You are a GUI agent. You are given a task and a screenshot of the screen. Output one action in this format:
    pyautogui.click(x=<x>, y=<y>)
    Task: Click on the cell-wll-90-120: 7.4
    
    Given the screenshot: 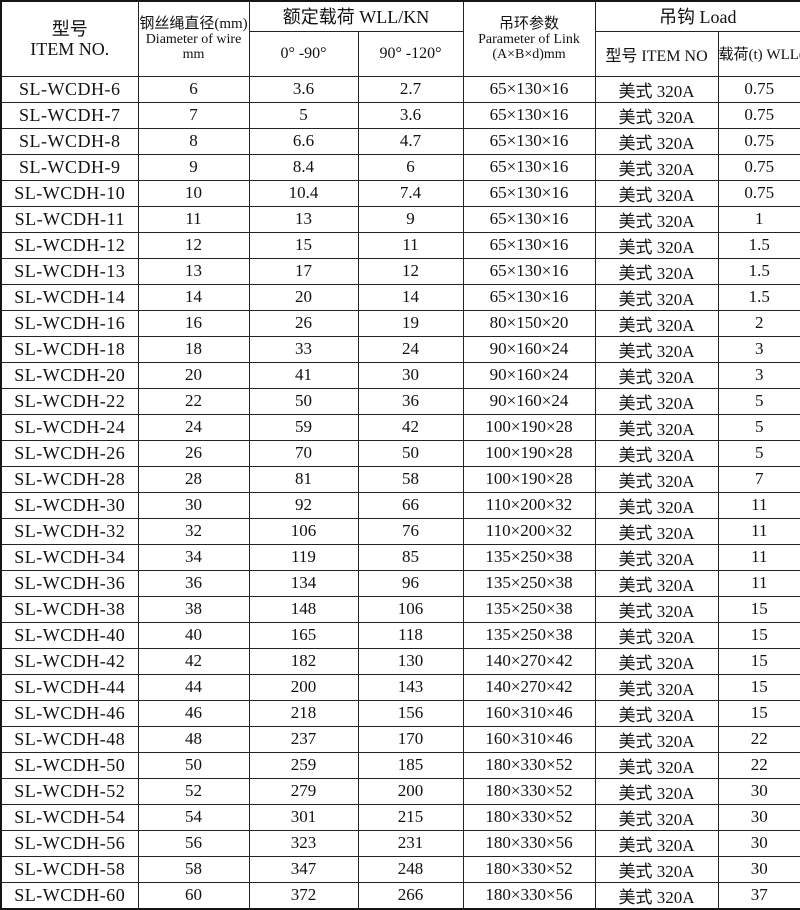 What is the action you would take?
    pyautogui.click(x=410, y=193)
    